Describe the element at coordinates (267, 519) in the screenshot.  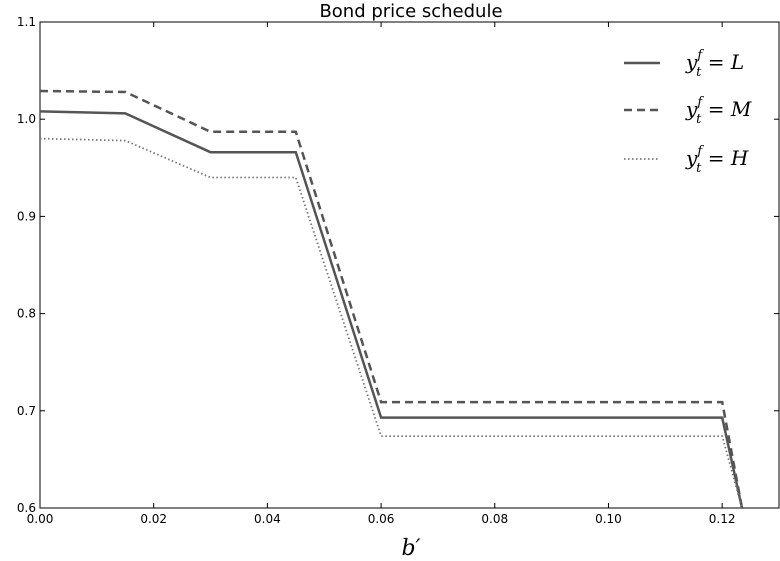
I see `x-tick-label: 0.04` at that location.